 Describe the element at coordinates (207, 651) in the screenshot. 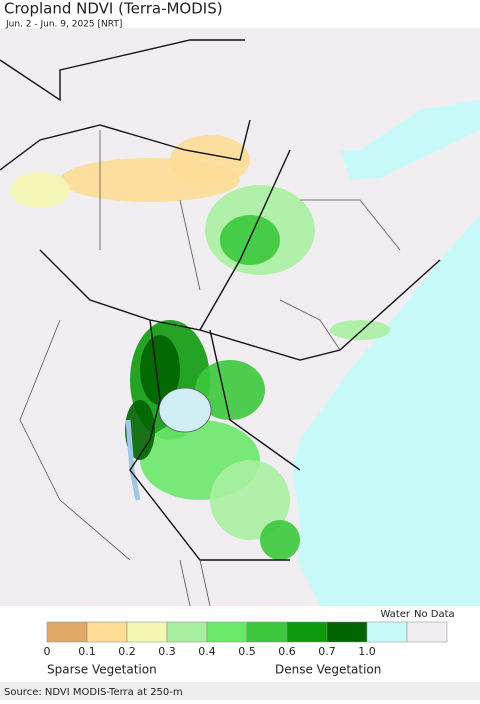

I see `legend-tick-label: 0.4` at that location.